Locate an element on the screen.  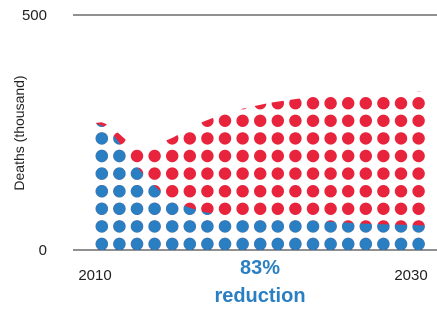
y-tick-label-bottom: 0 is located at coordinates (43, 250).